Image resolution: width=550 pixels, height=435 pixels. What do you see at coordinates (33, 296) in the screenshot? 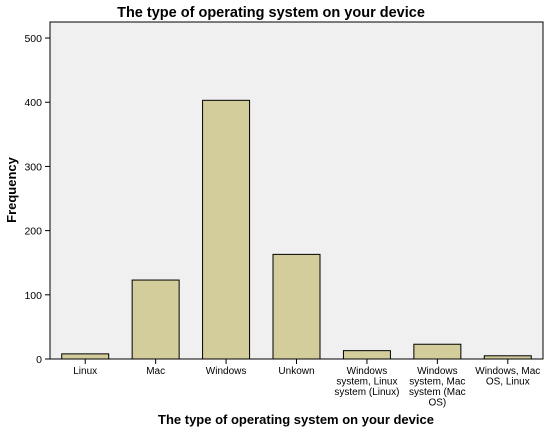
I see `y-tick-label: 100` at bounding box center [33, 296].